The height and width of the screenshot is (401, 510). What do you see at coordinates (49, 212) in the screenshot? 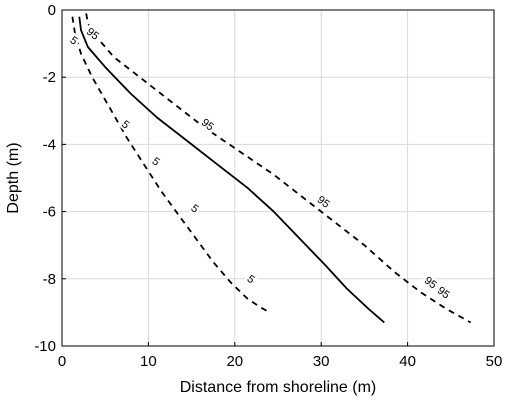
I see `y-tick-label: -6` at bounding box center [49, 212].